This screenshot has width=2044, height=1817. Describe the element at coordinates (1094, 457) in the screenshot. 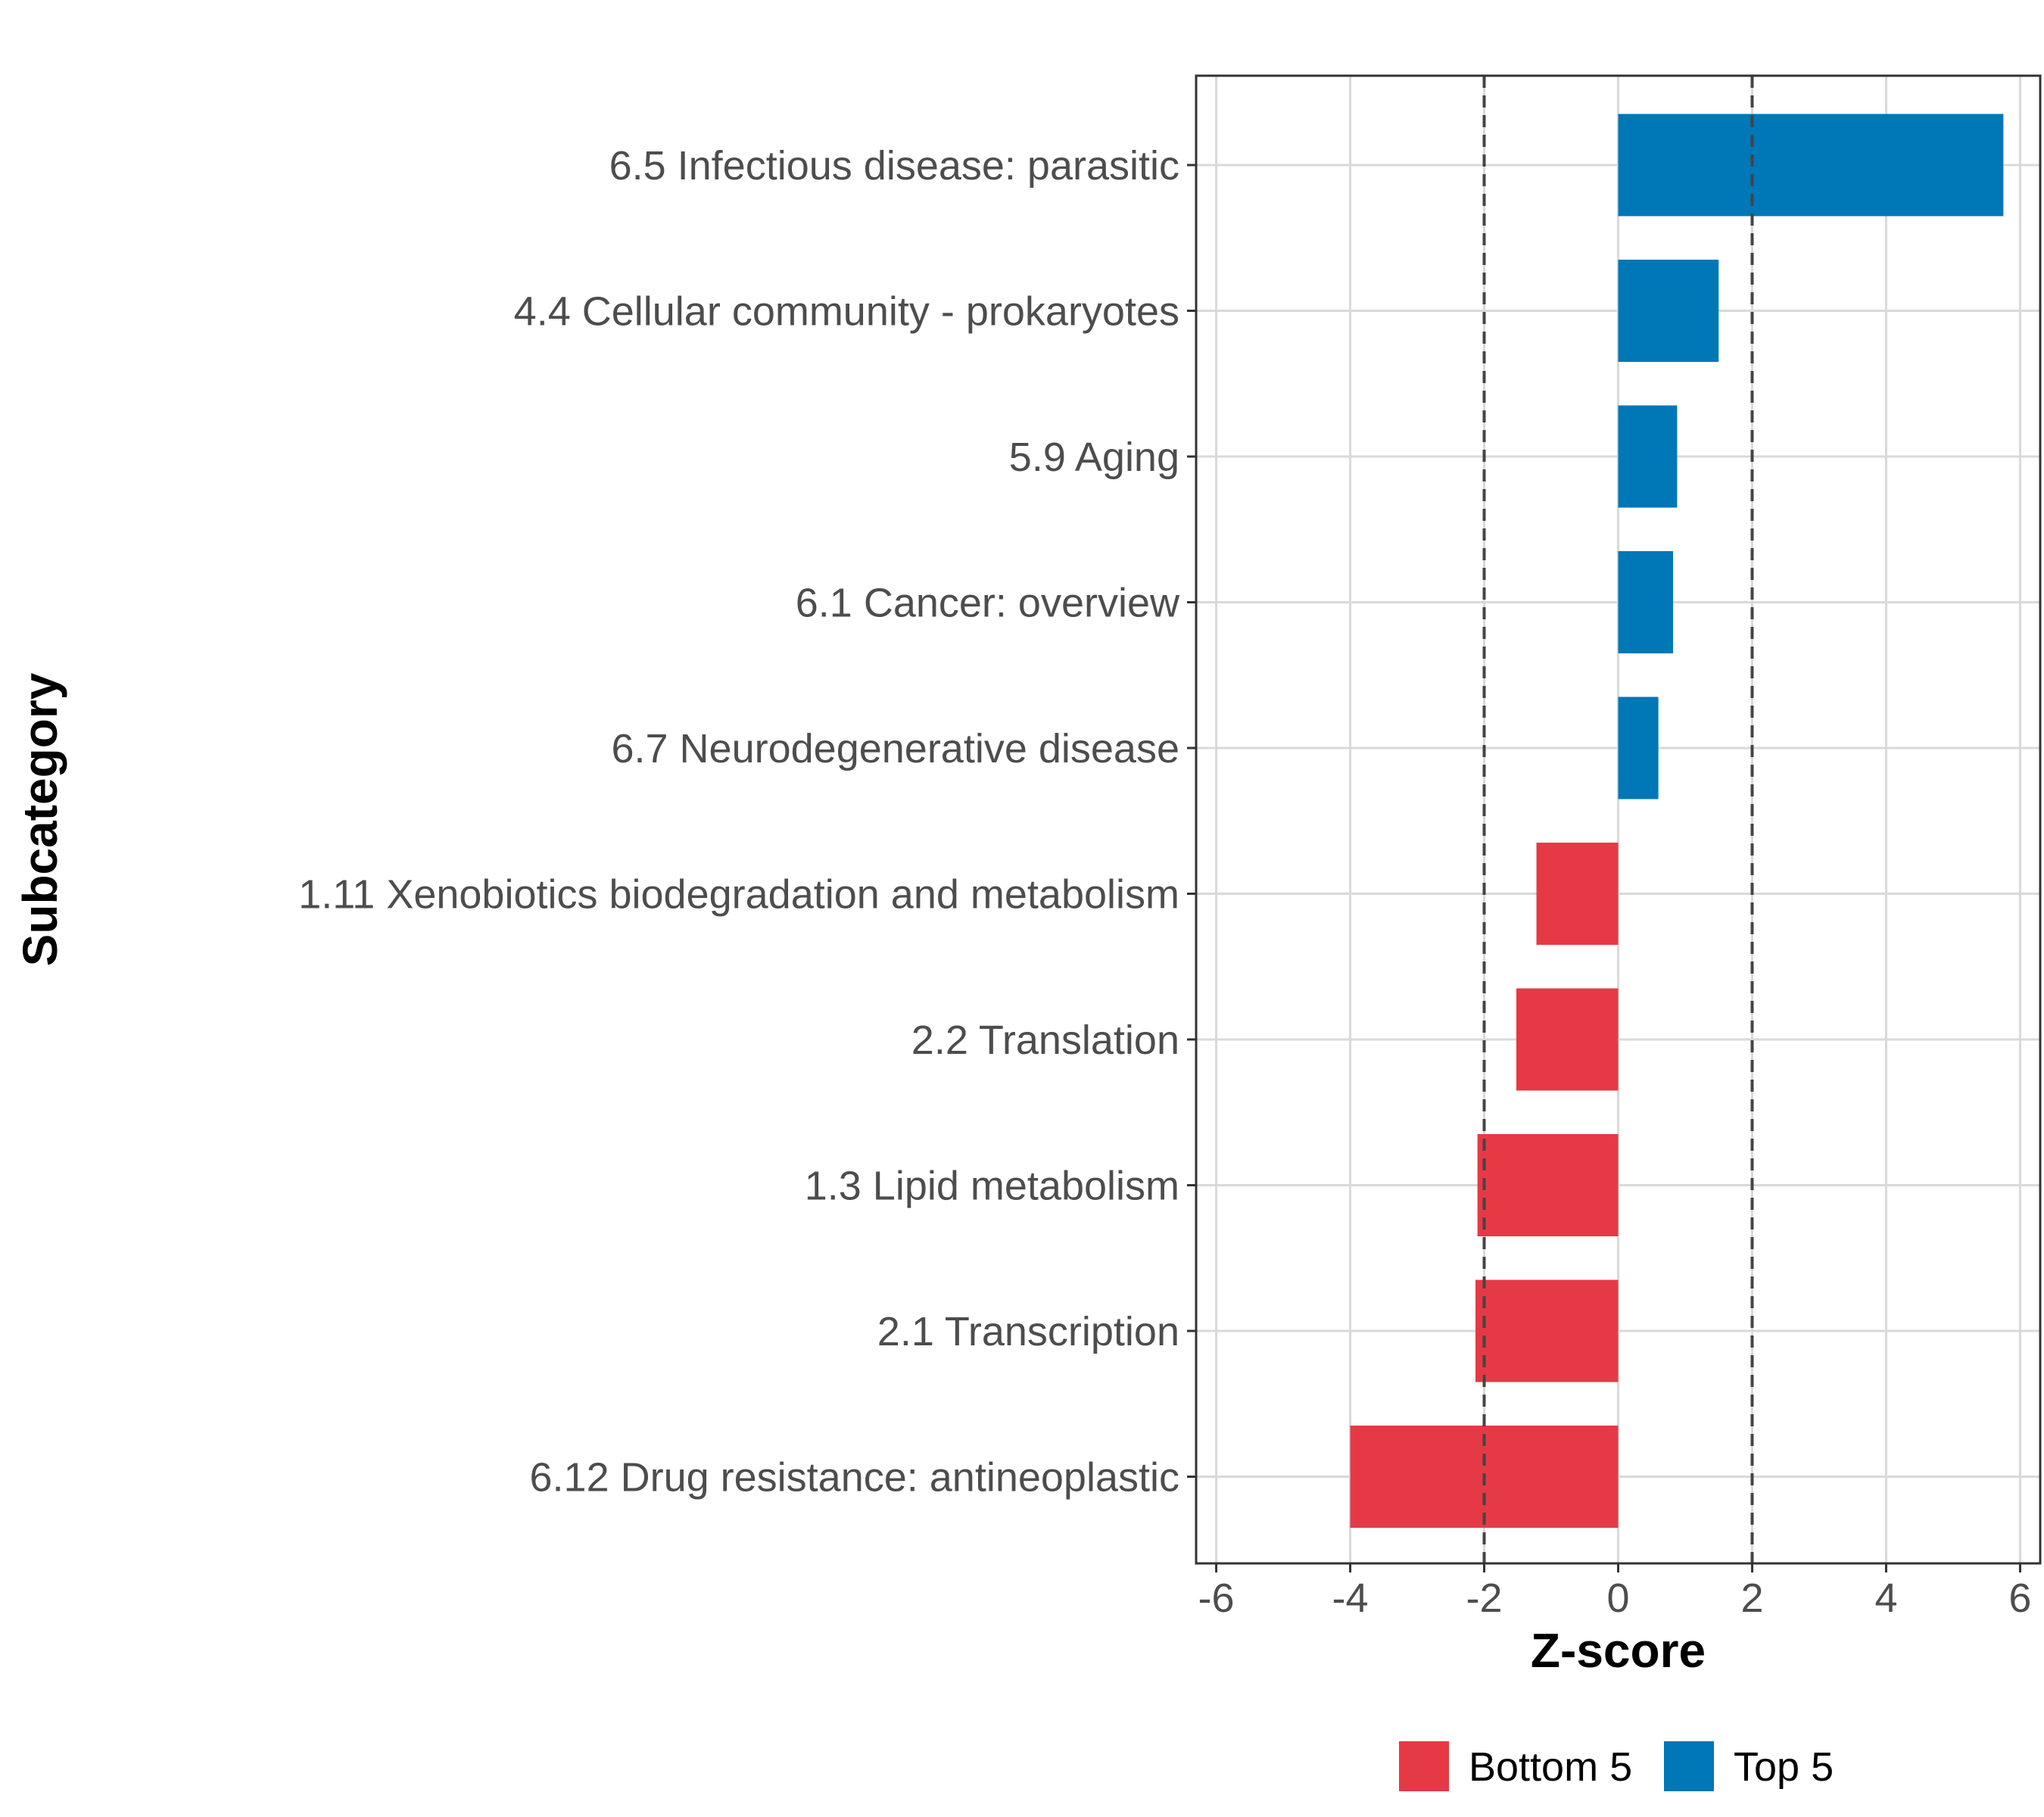

I see `y-tick-label: 5.9 Aging` at that location.